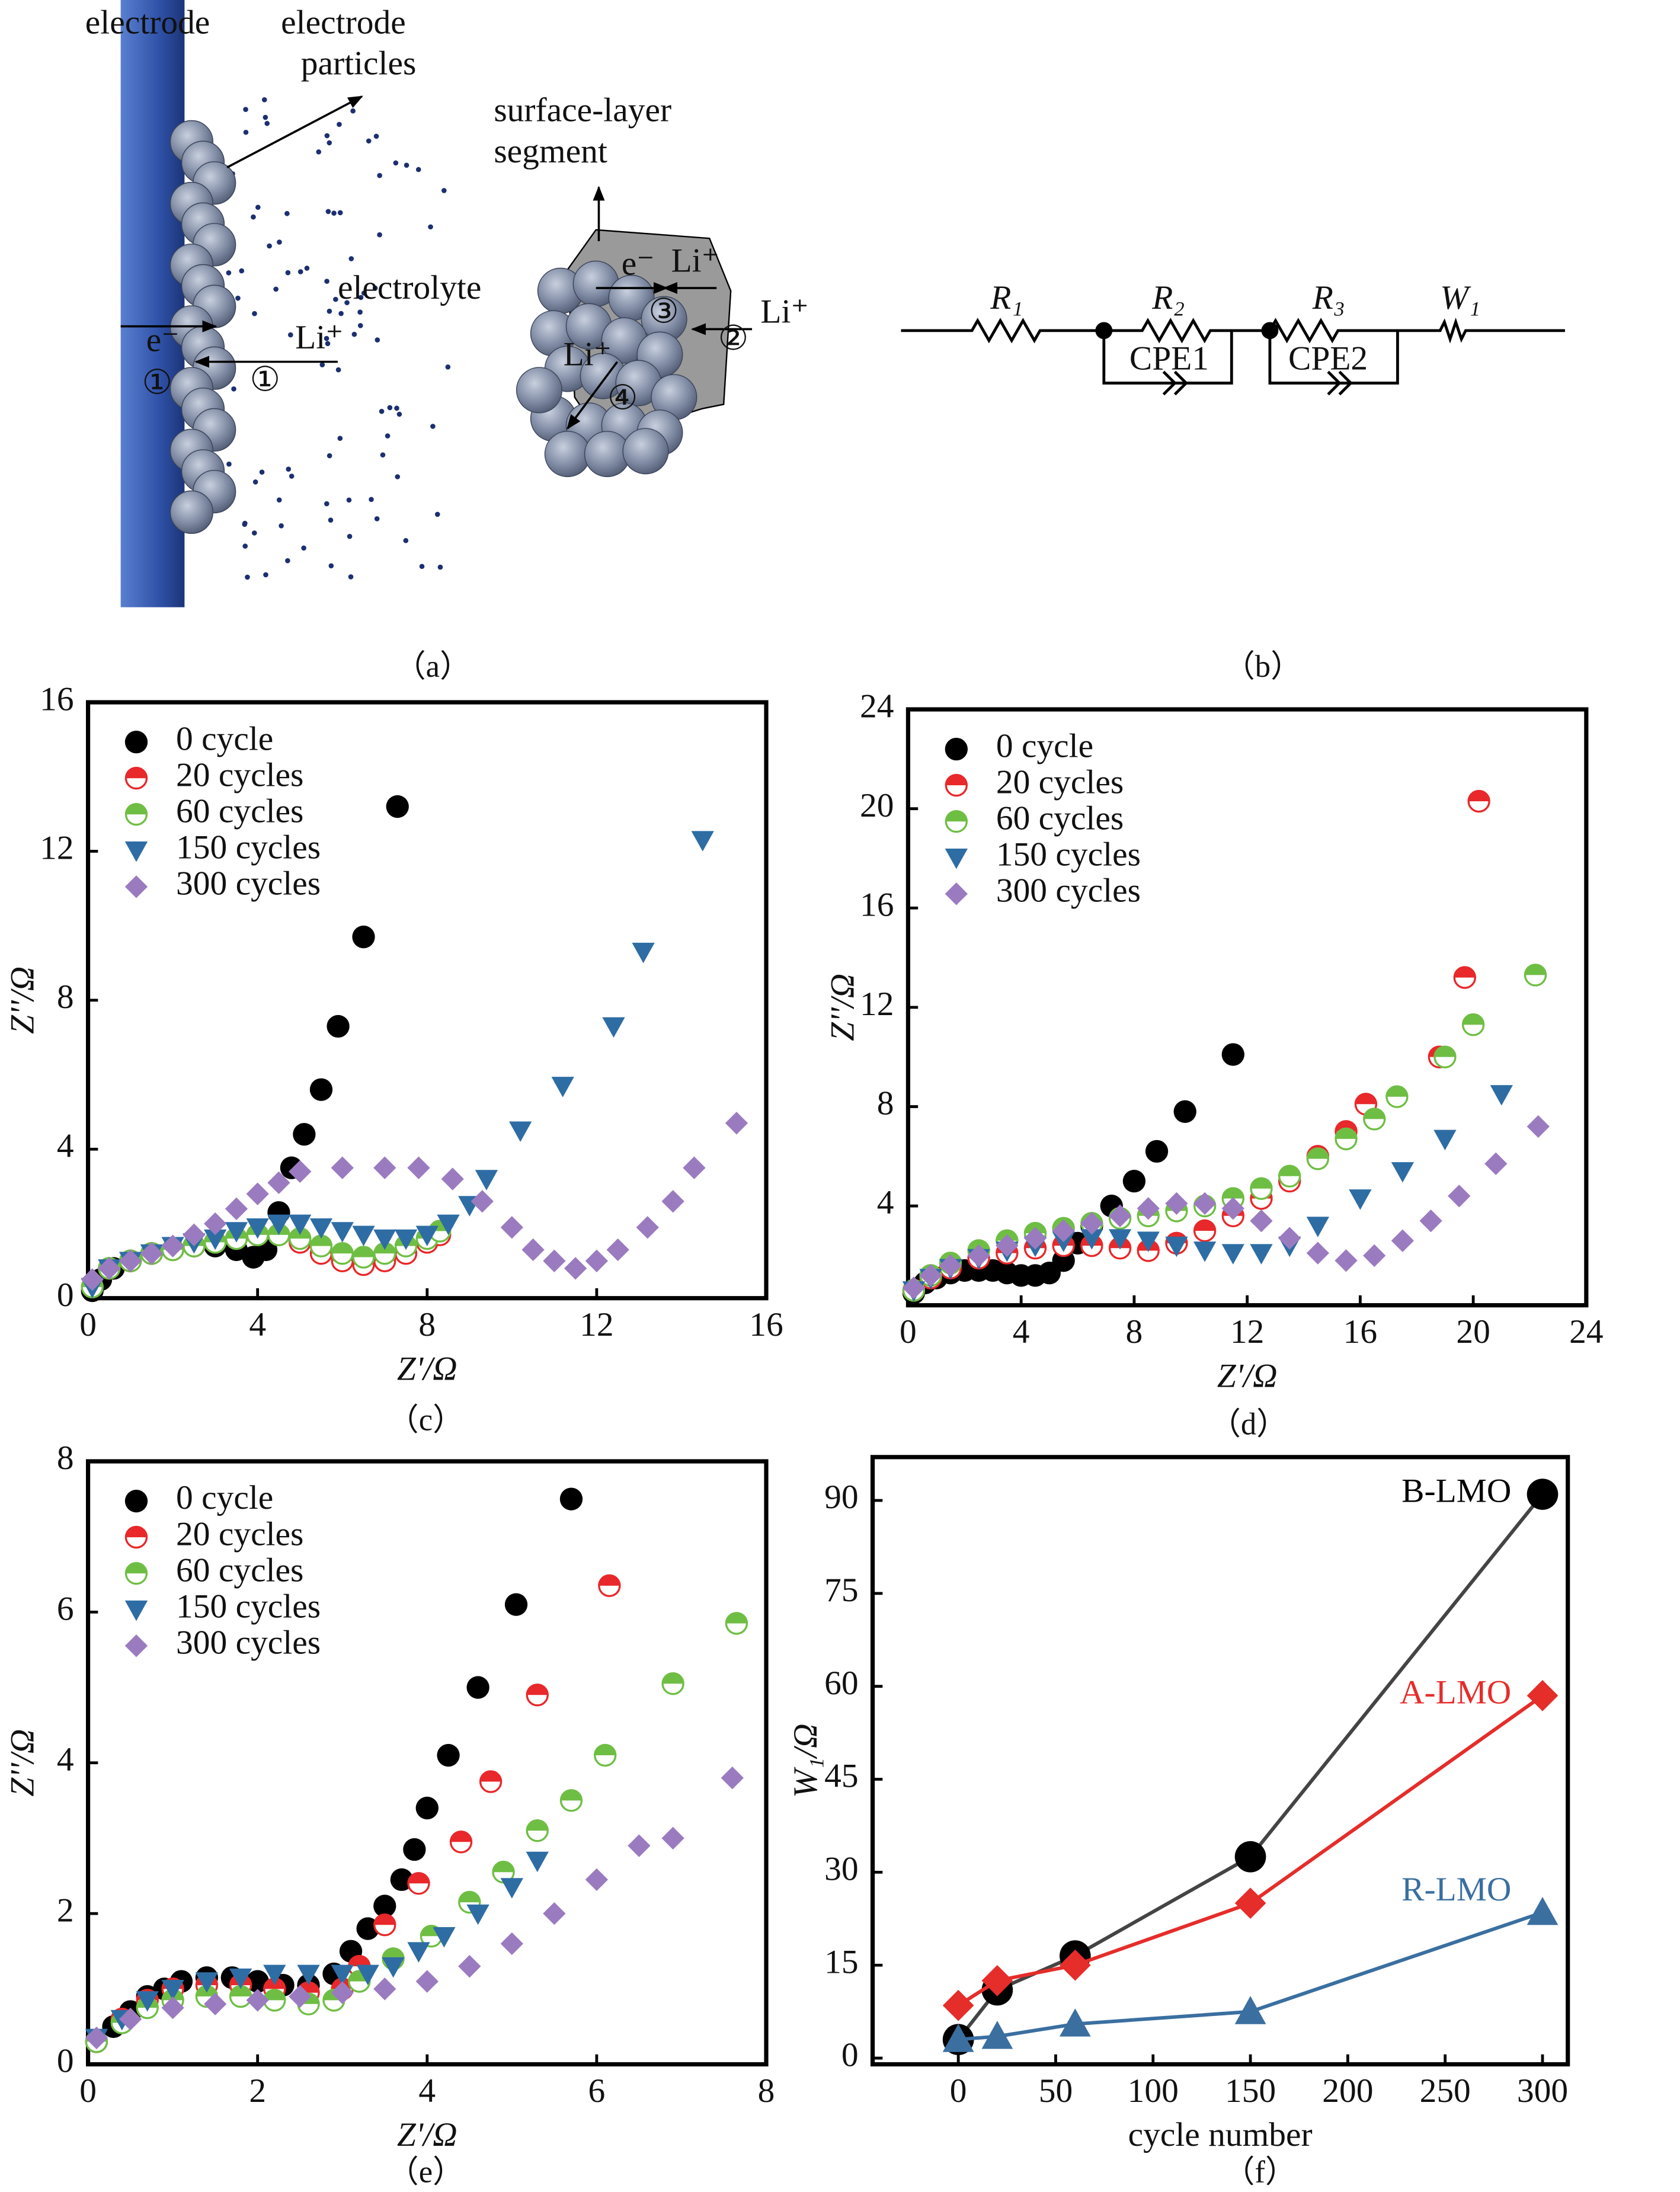  Describe the element at coordinates (239, 1534) in the screenshot. I see `legend-label: 20 cycles` at that location.